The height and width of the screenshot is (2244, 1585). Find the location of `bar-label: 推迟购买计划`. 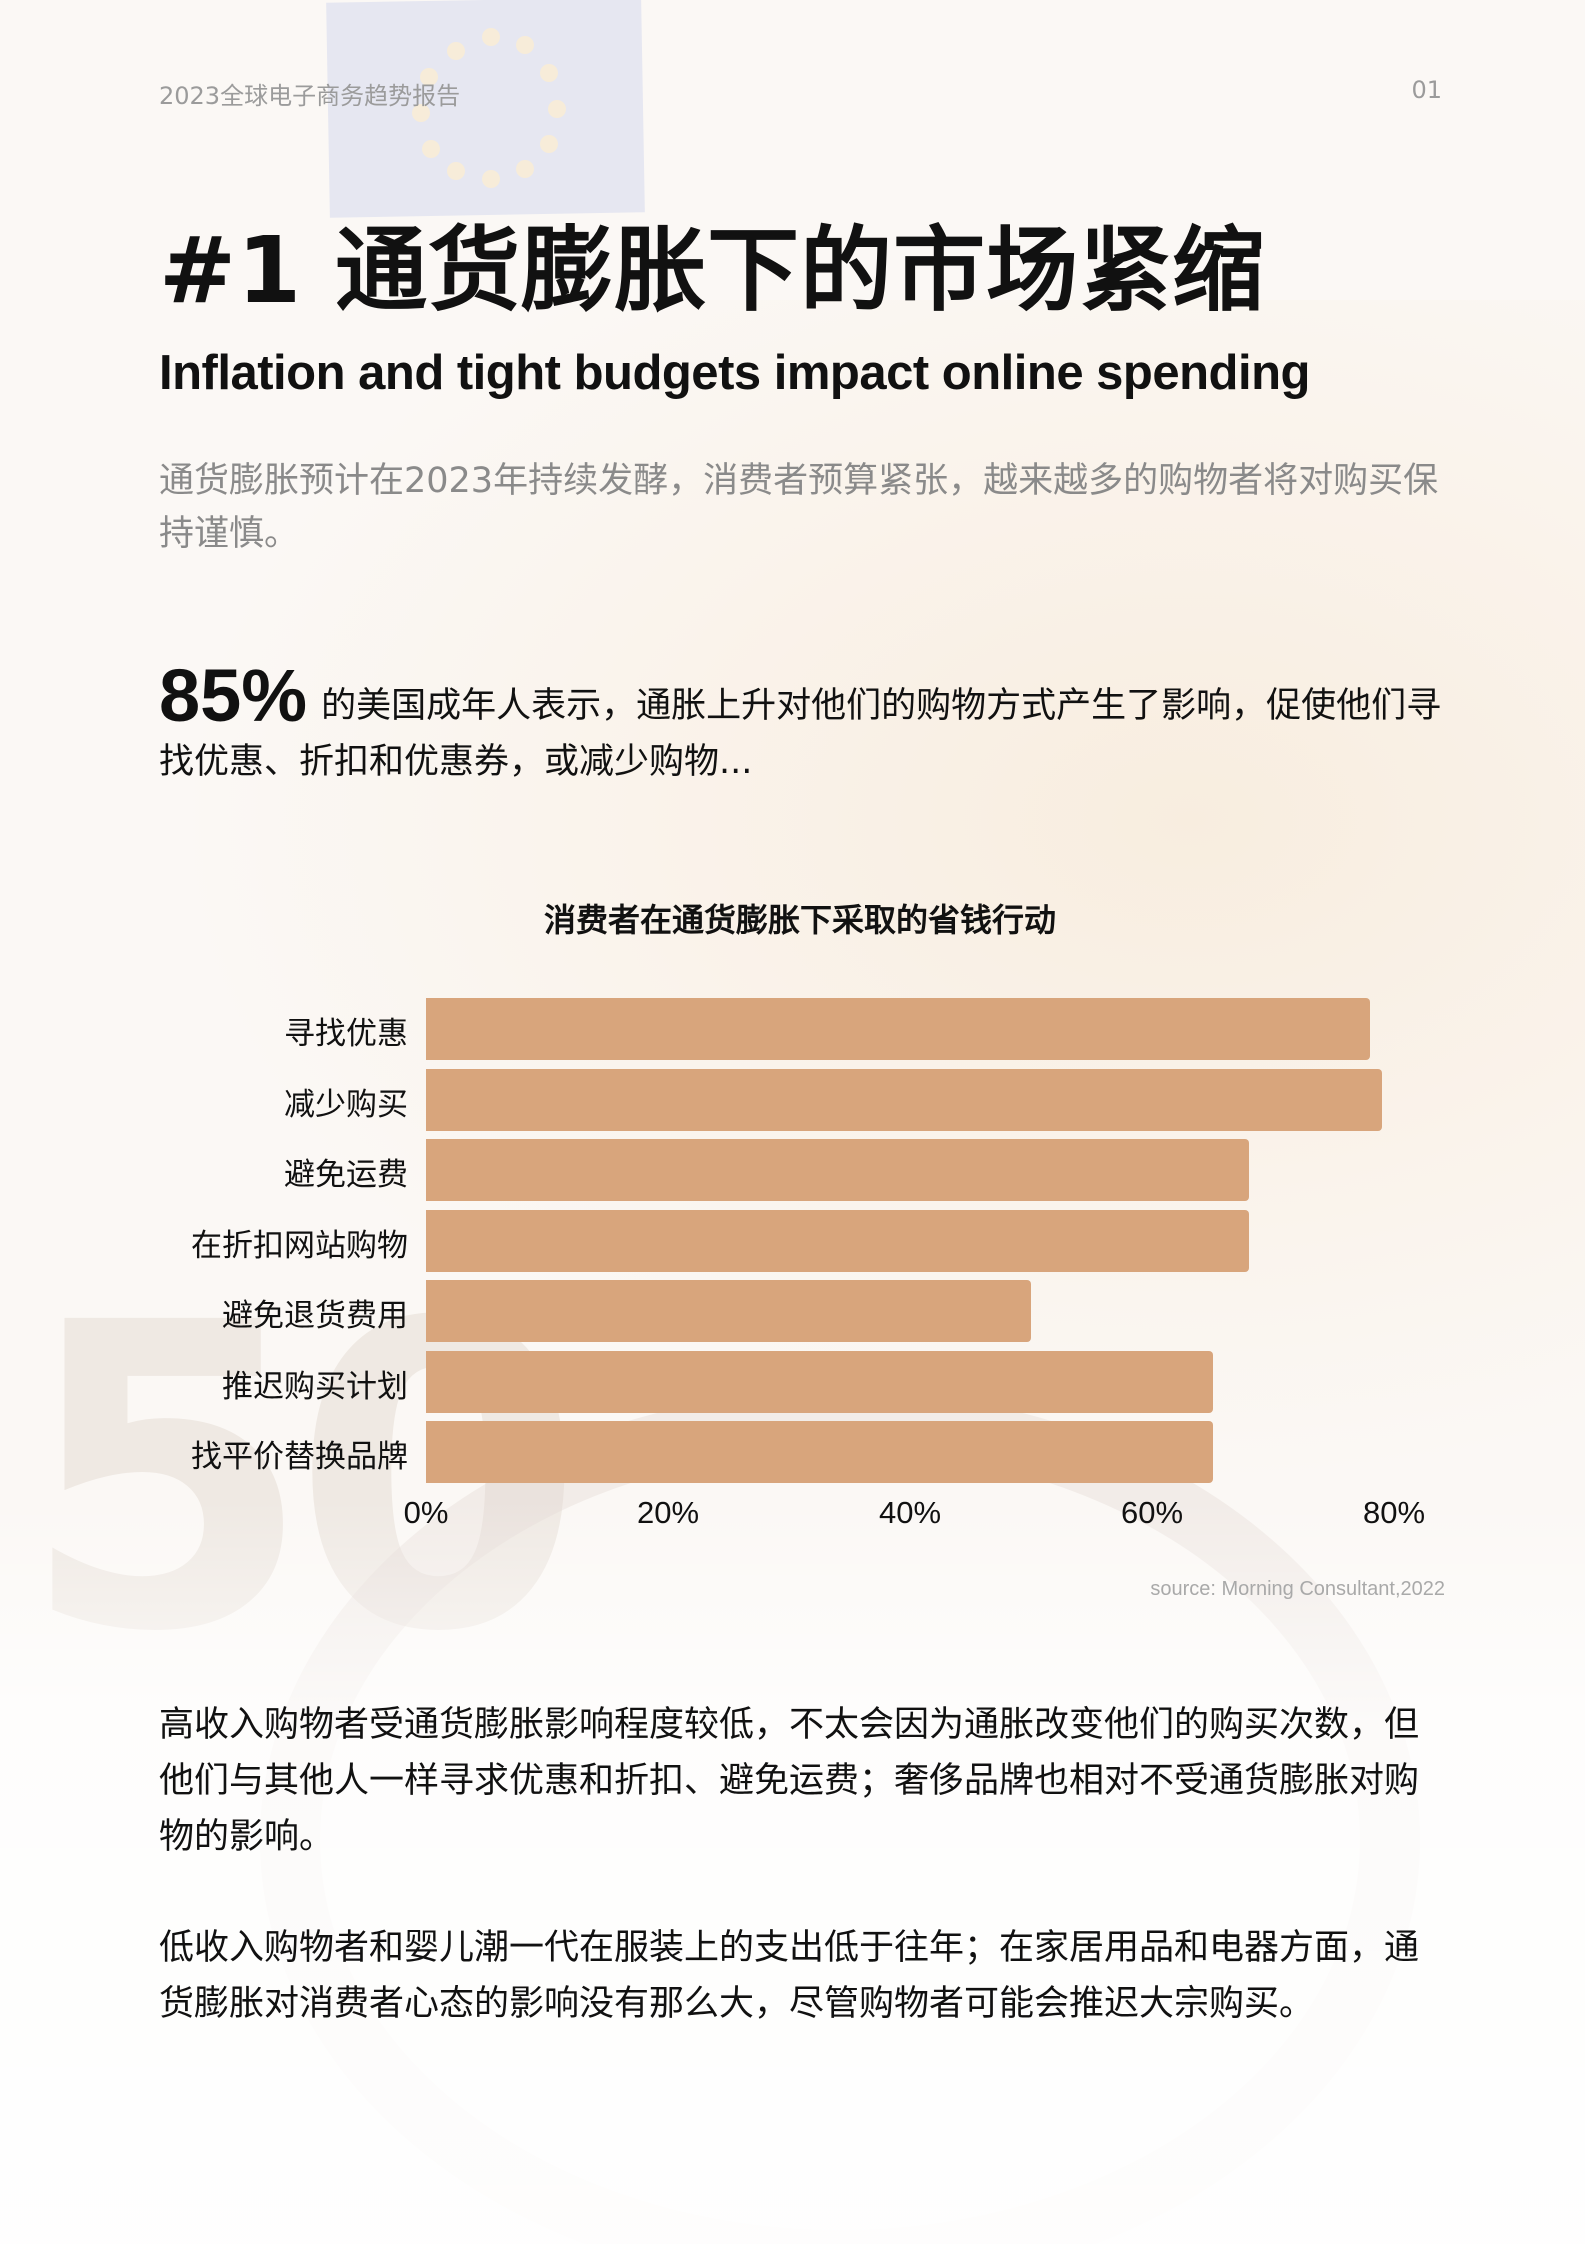

bar-label: 推迟购买计划 is located at coordinates (315, 1386).